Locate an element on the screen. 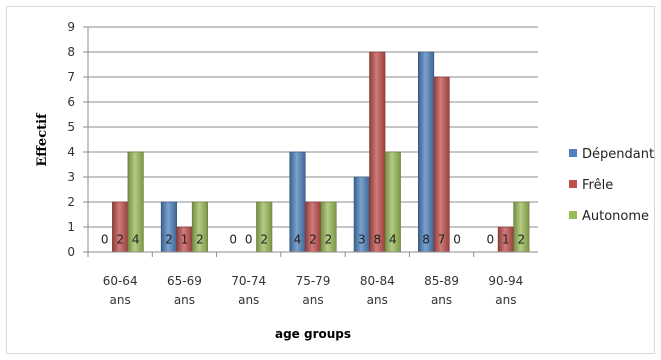 This screenshot has width=661, height=360. bar-data-label: 7 is located at coordinates (442, 240).